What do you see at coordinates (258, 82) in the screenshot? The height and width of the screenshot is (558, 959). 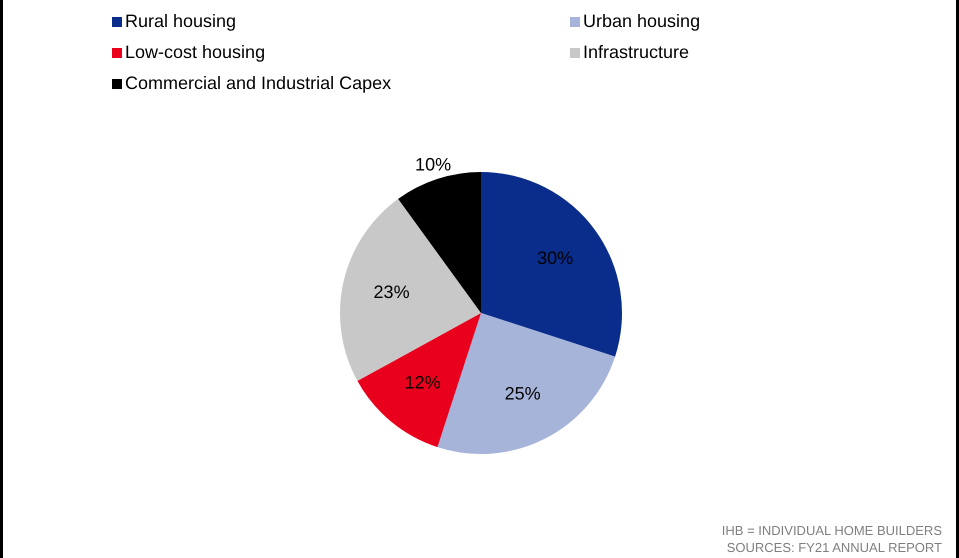 I see `legend-label: Commercial and Industrial Capex` at bounding box center [258, 82].